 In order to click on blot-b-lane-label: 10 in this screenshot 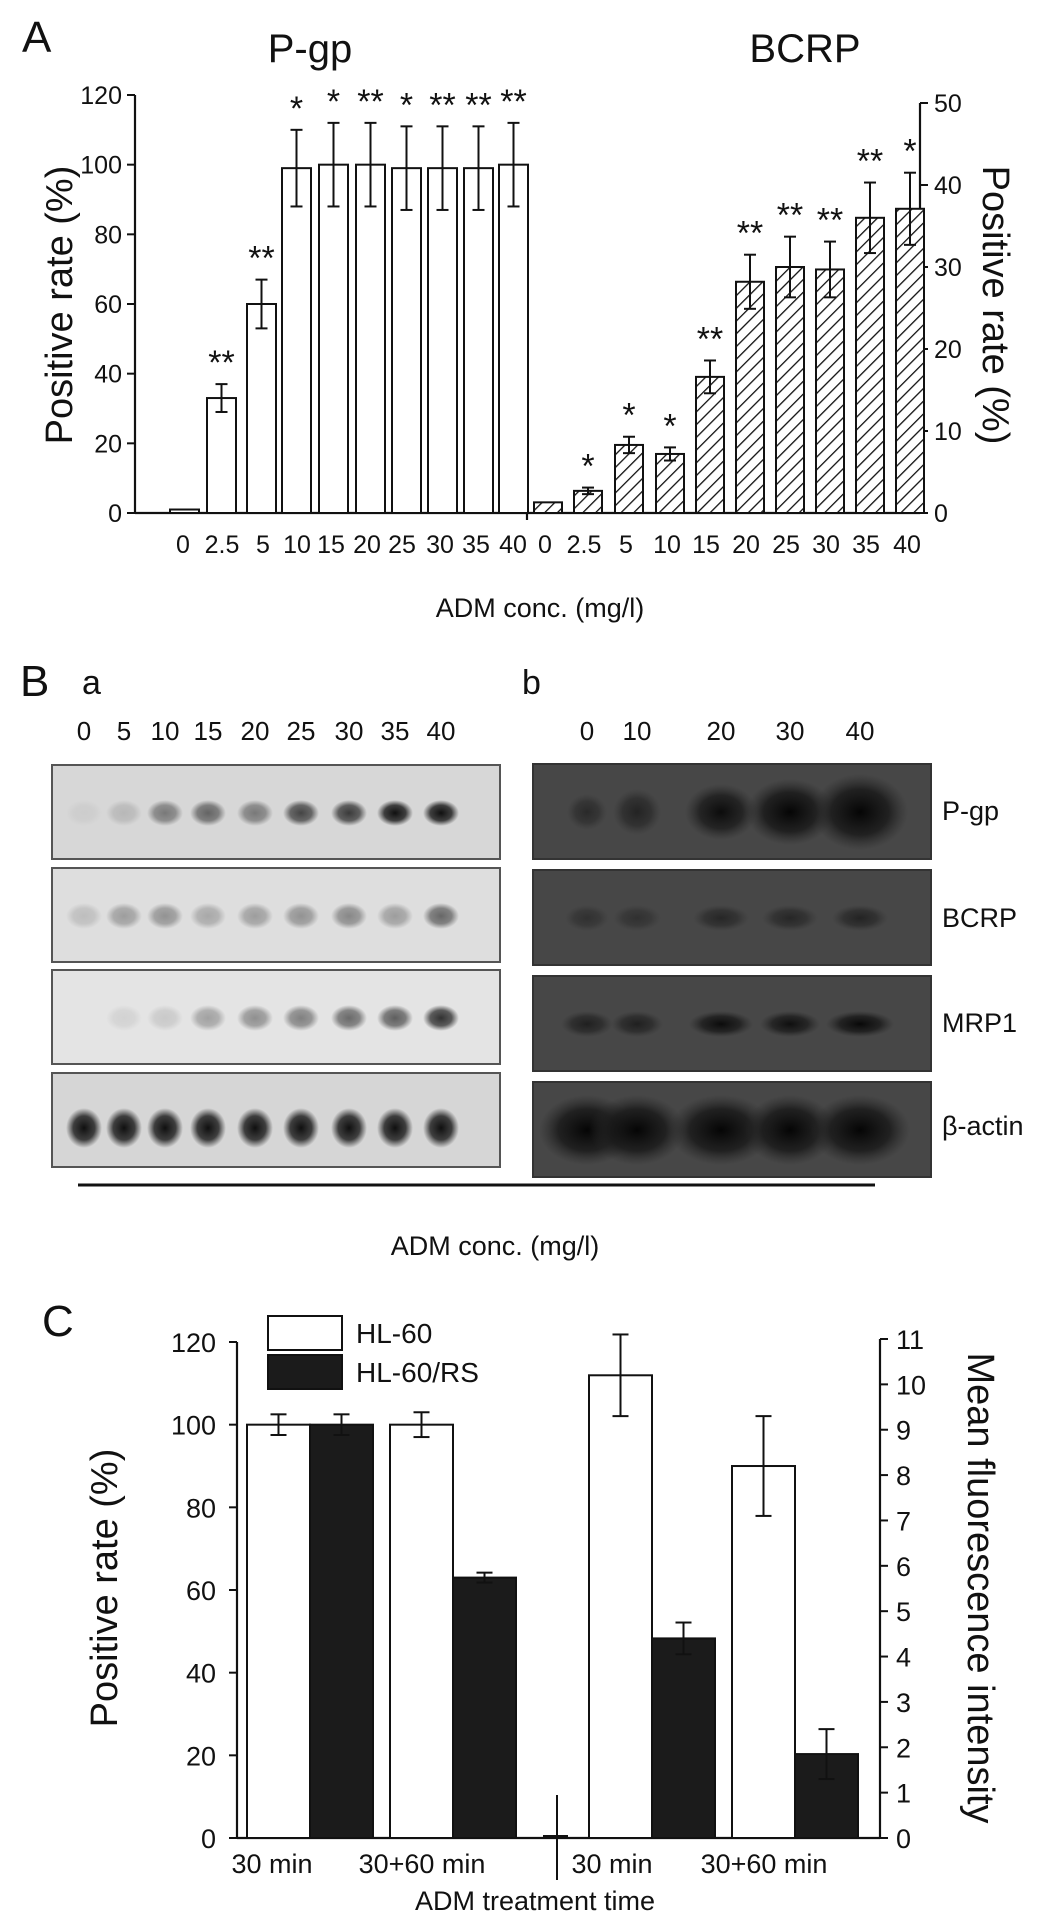, I will do `click(637, 731)`.